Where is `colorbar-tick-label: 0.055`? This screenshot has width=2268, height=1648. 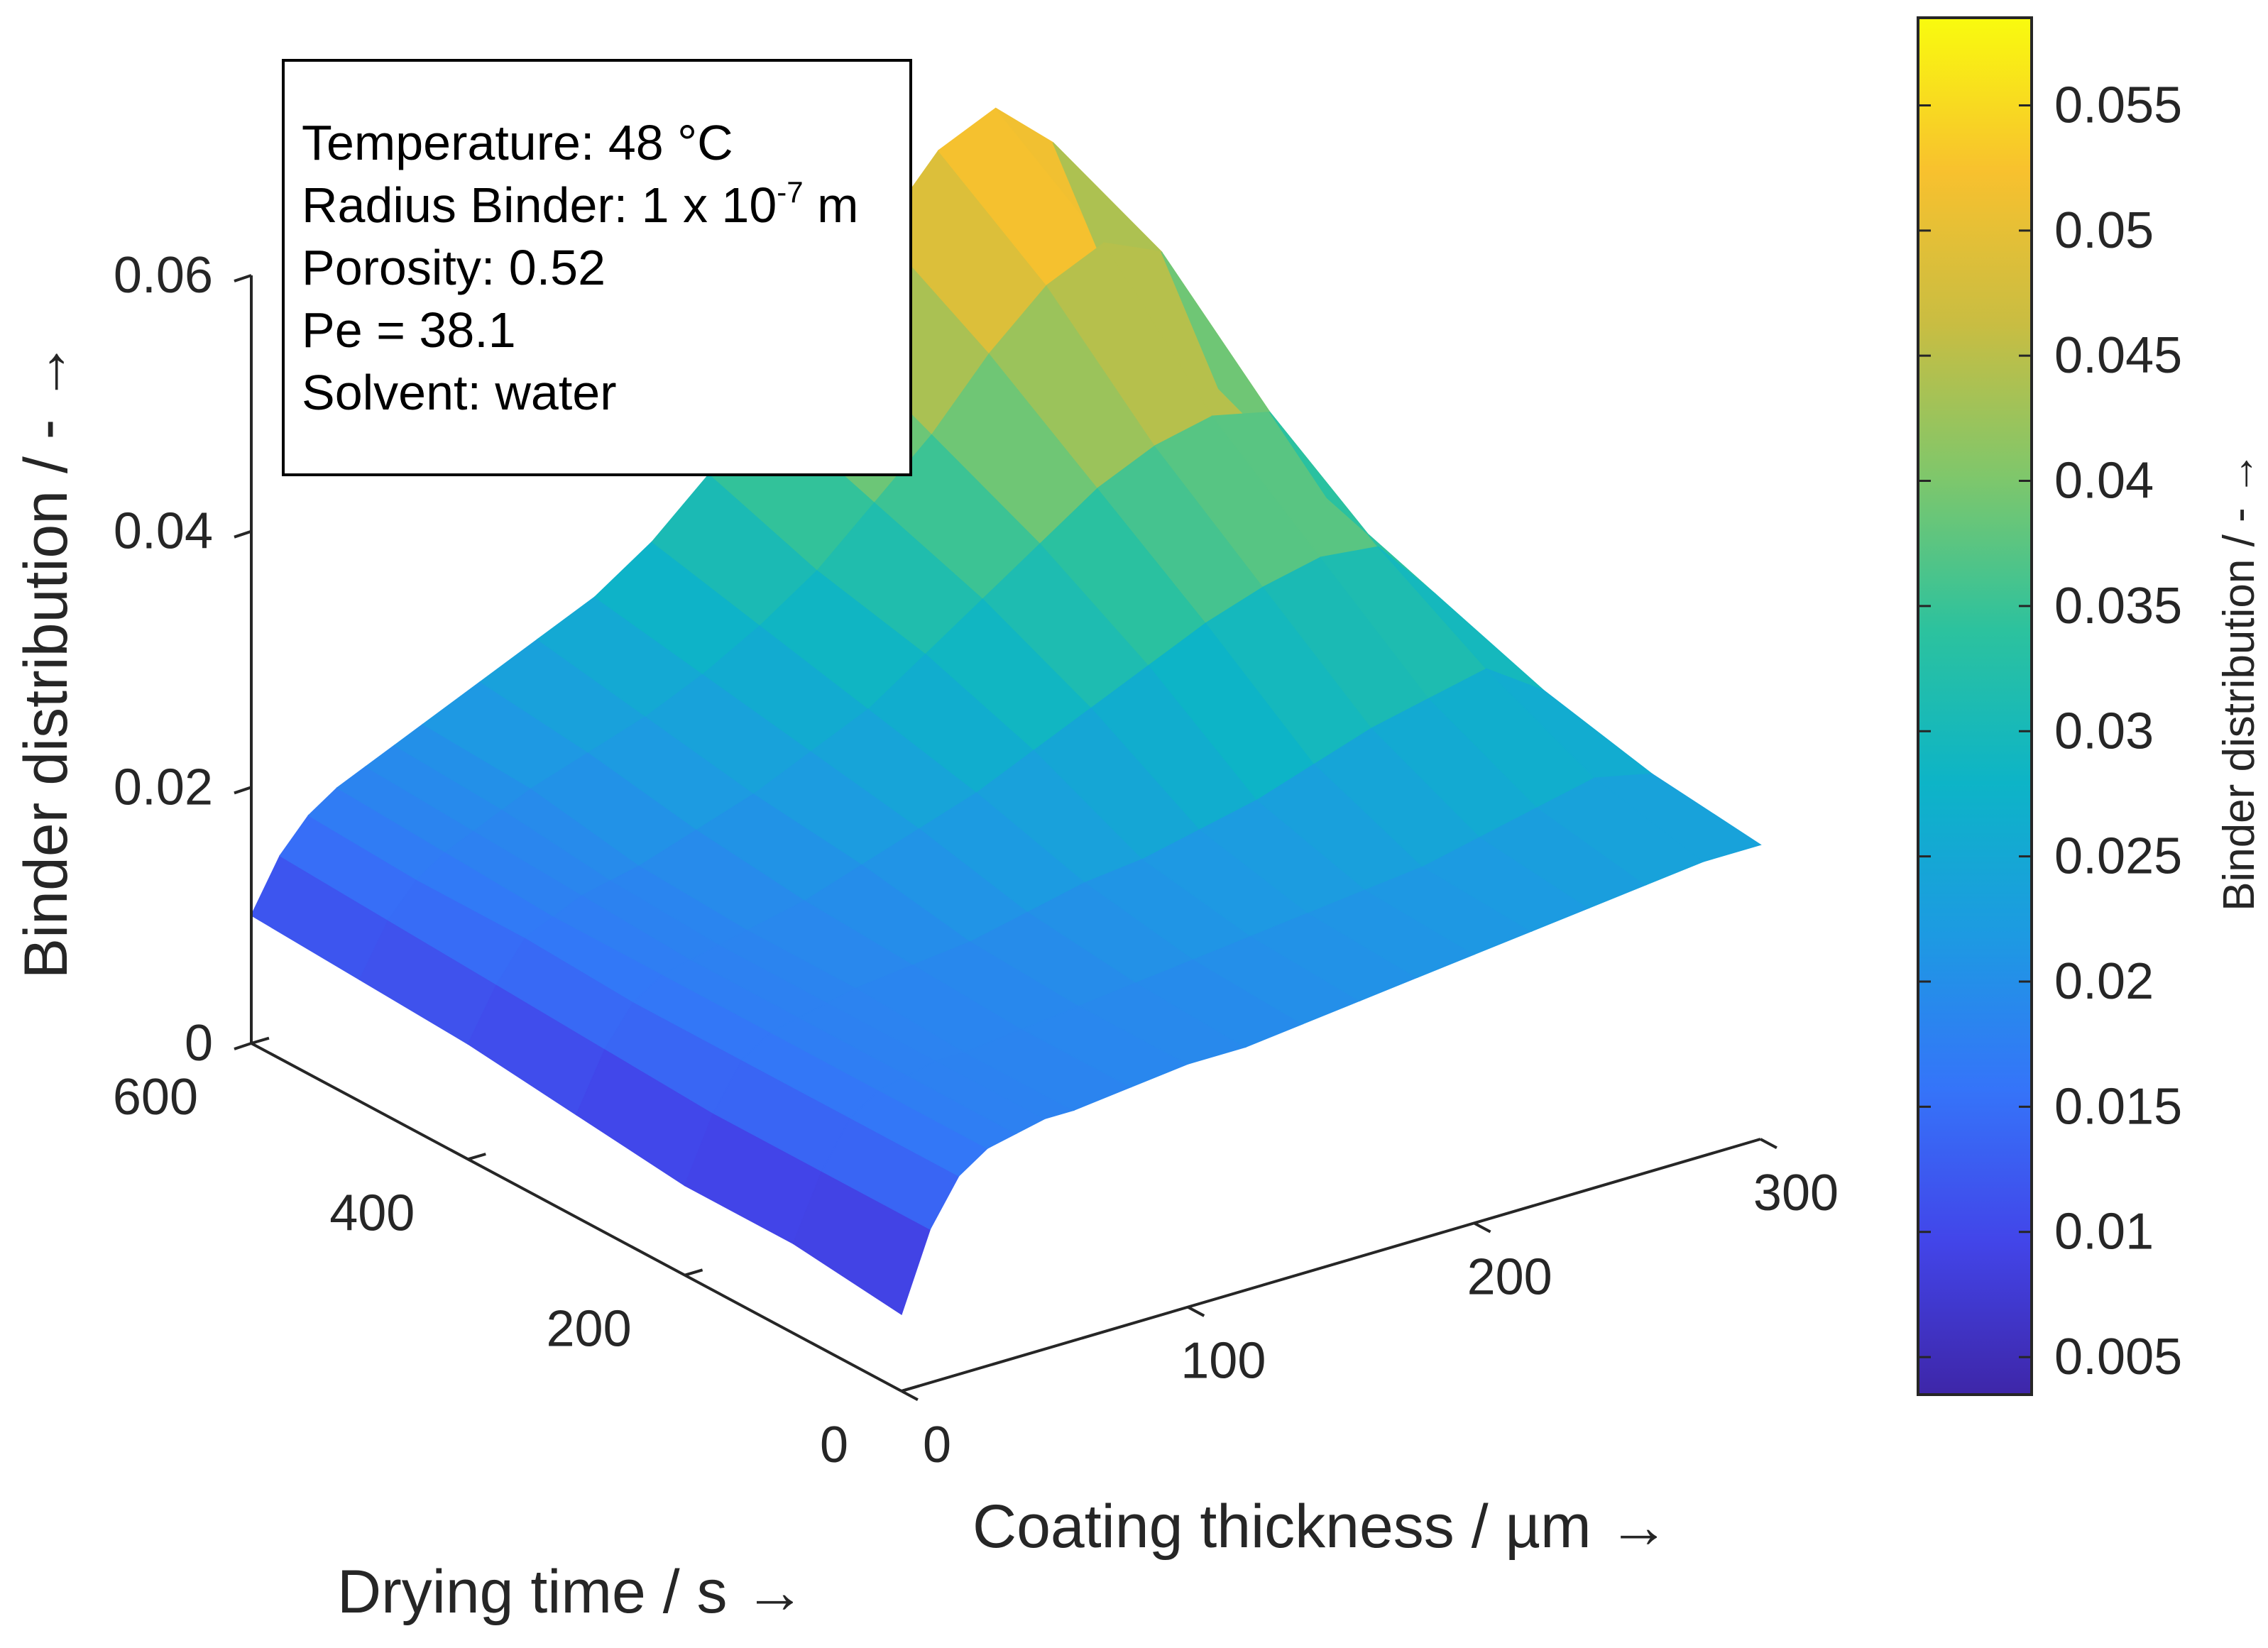
colorbar-tick-label: 0.055 is located at coordinates (2118, 105).